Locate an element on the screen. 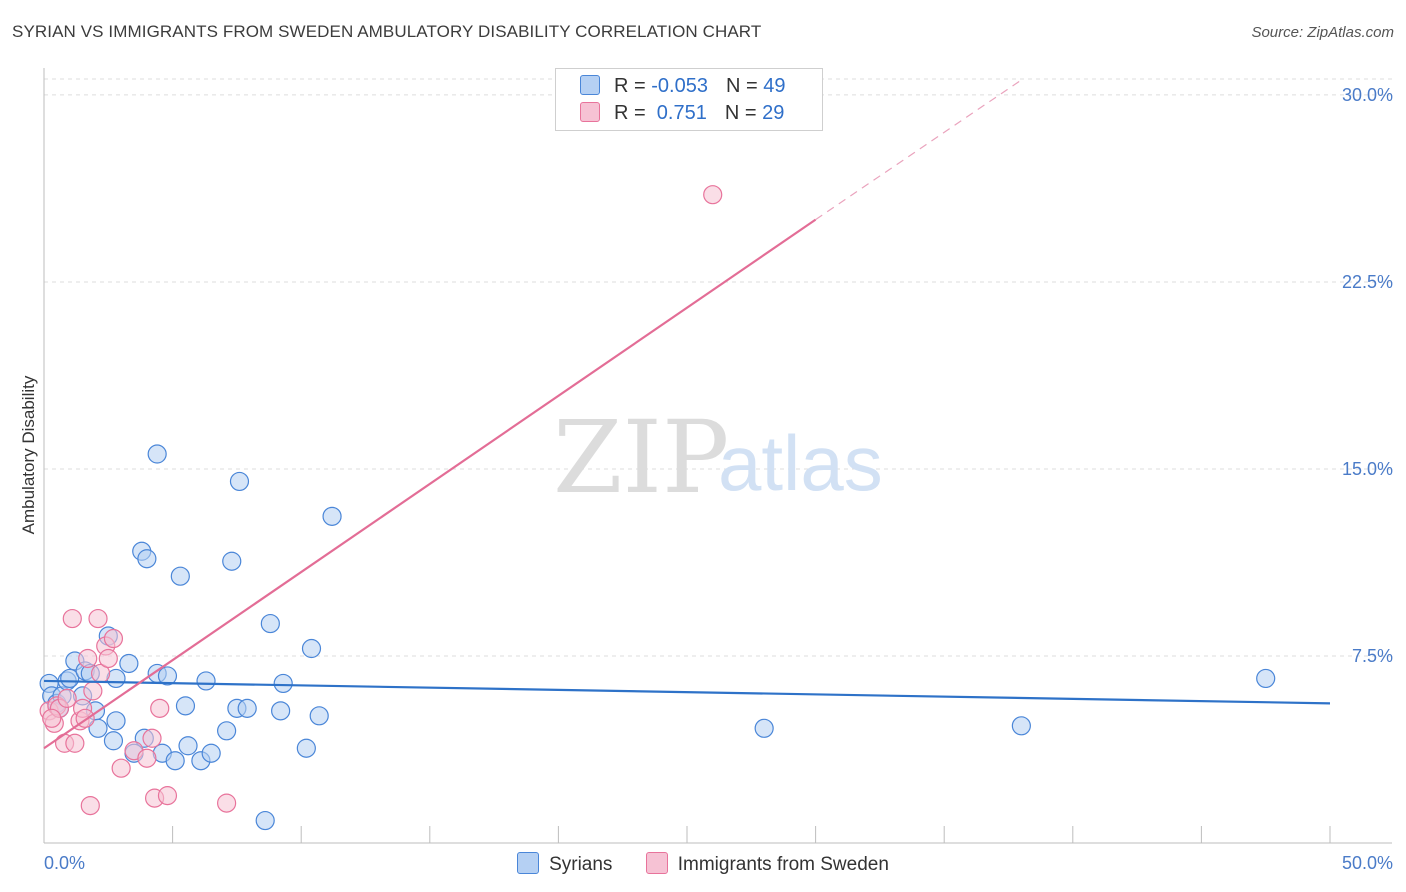 The width and height of the screenshot is (1406, 892). syrians-trend-line is located at coordinates (687, 692).